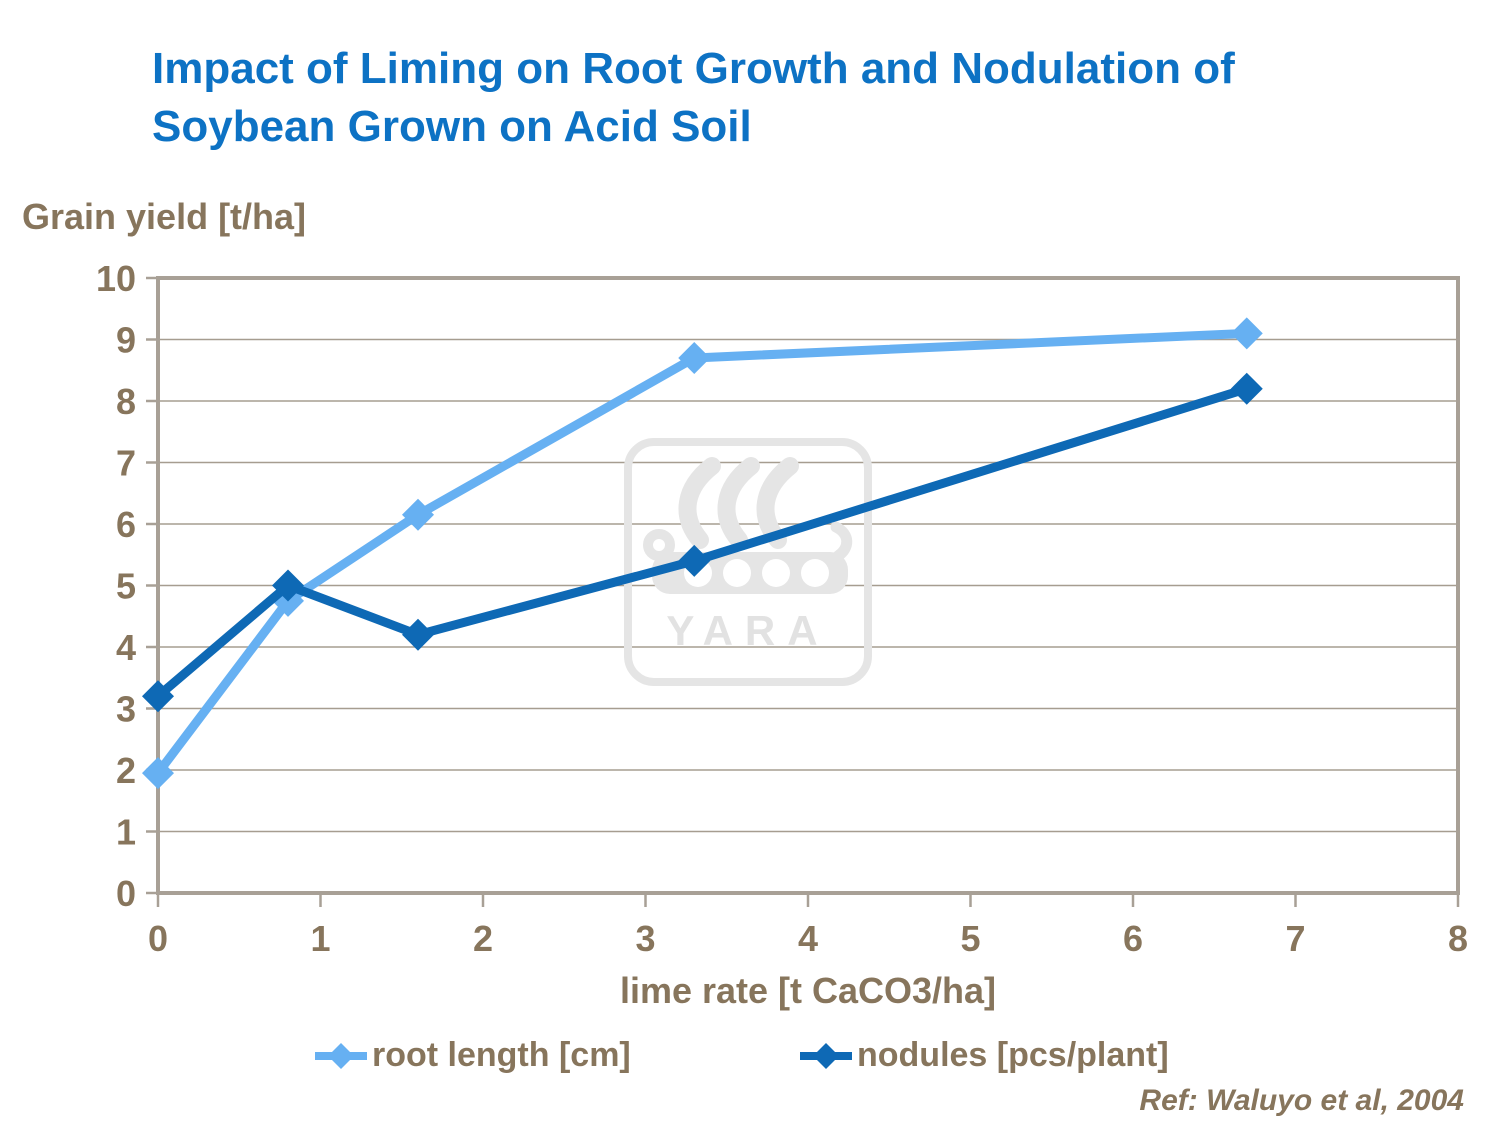  I want to click on watermark-text: YARA, so click(747, 630).